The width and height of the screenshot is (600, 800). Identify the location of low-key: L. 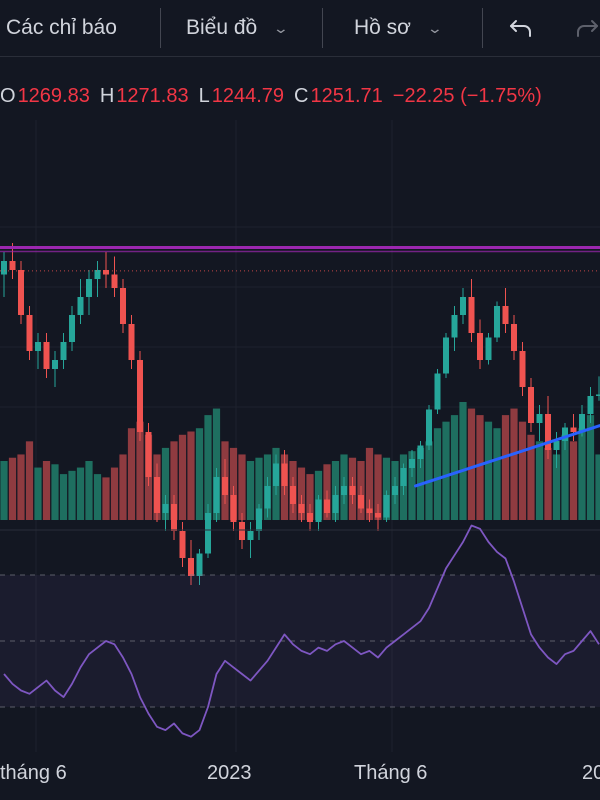
(204, 95).